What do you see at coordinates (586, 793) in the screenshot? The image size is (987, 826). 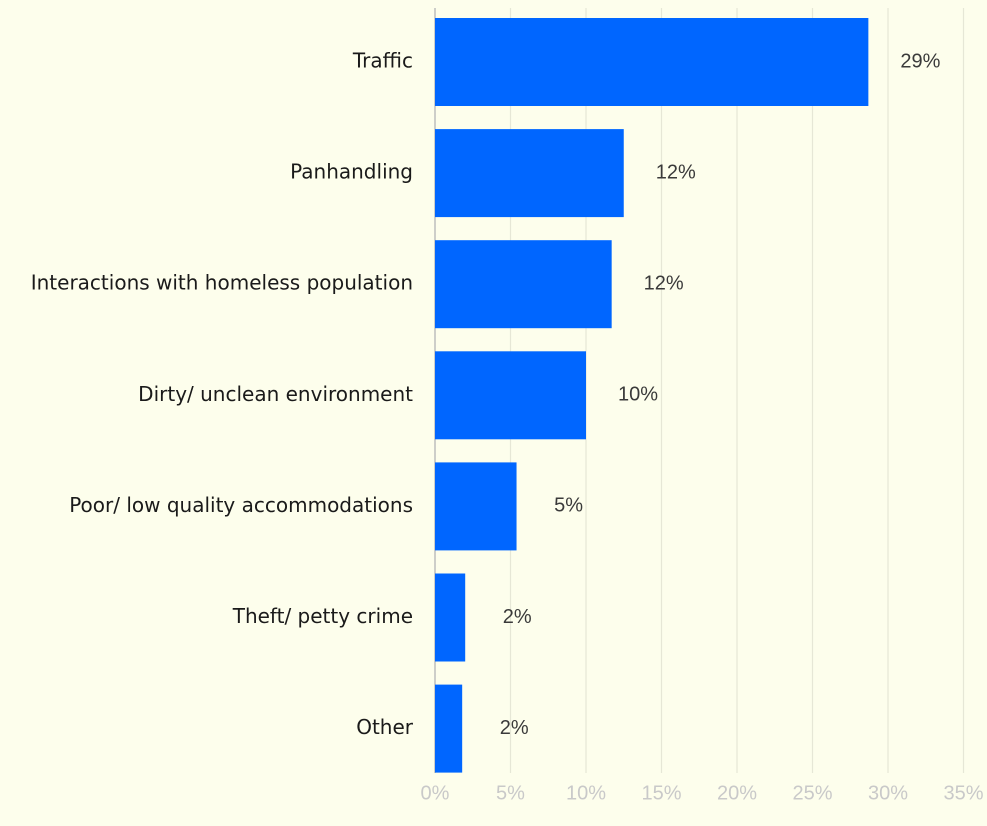 I see `x-tick-label: 10%` at bounding box center [586, 793].